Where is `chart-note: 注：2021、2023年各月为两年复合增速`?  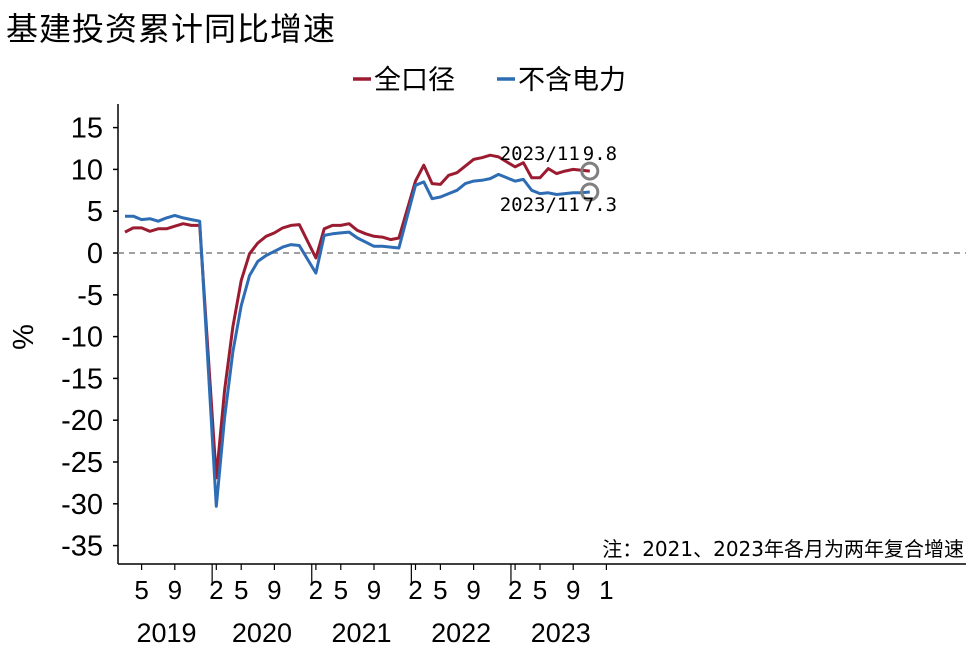
chart-note: 注：2021、2023年各月为两年复合增速 is located at coordinates (783, 549).